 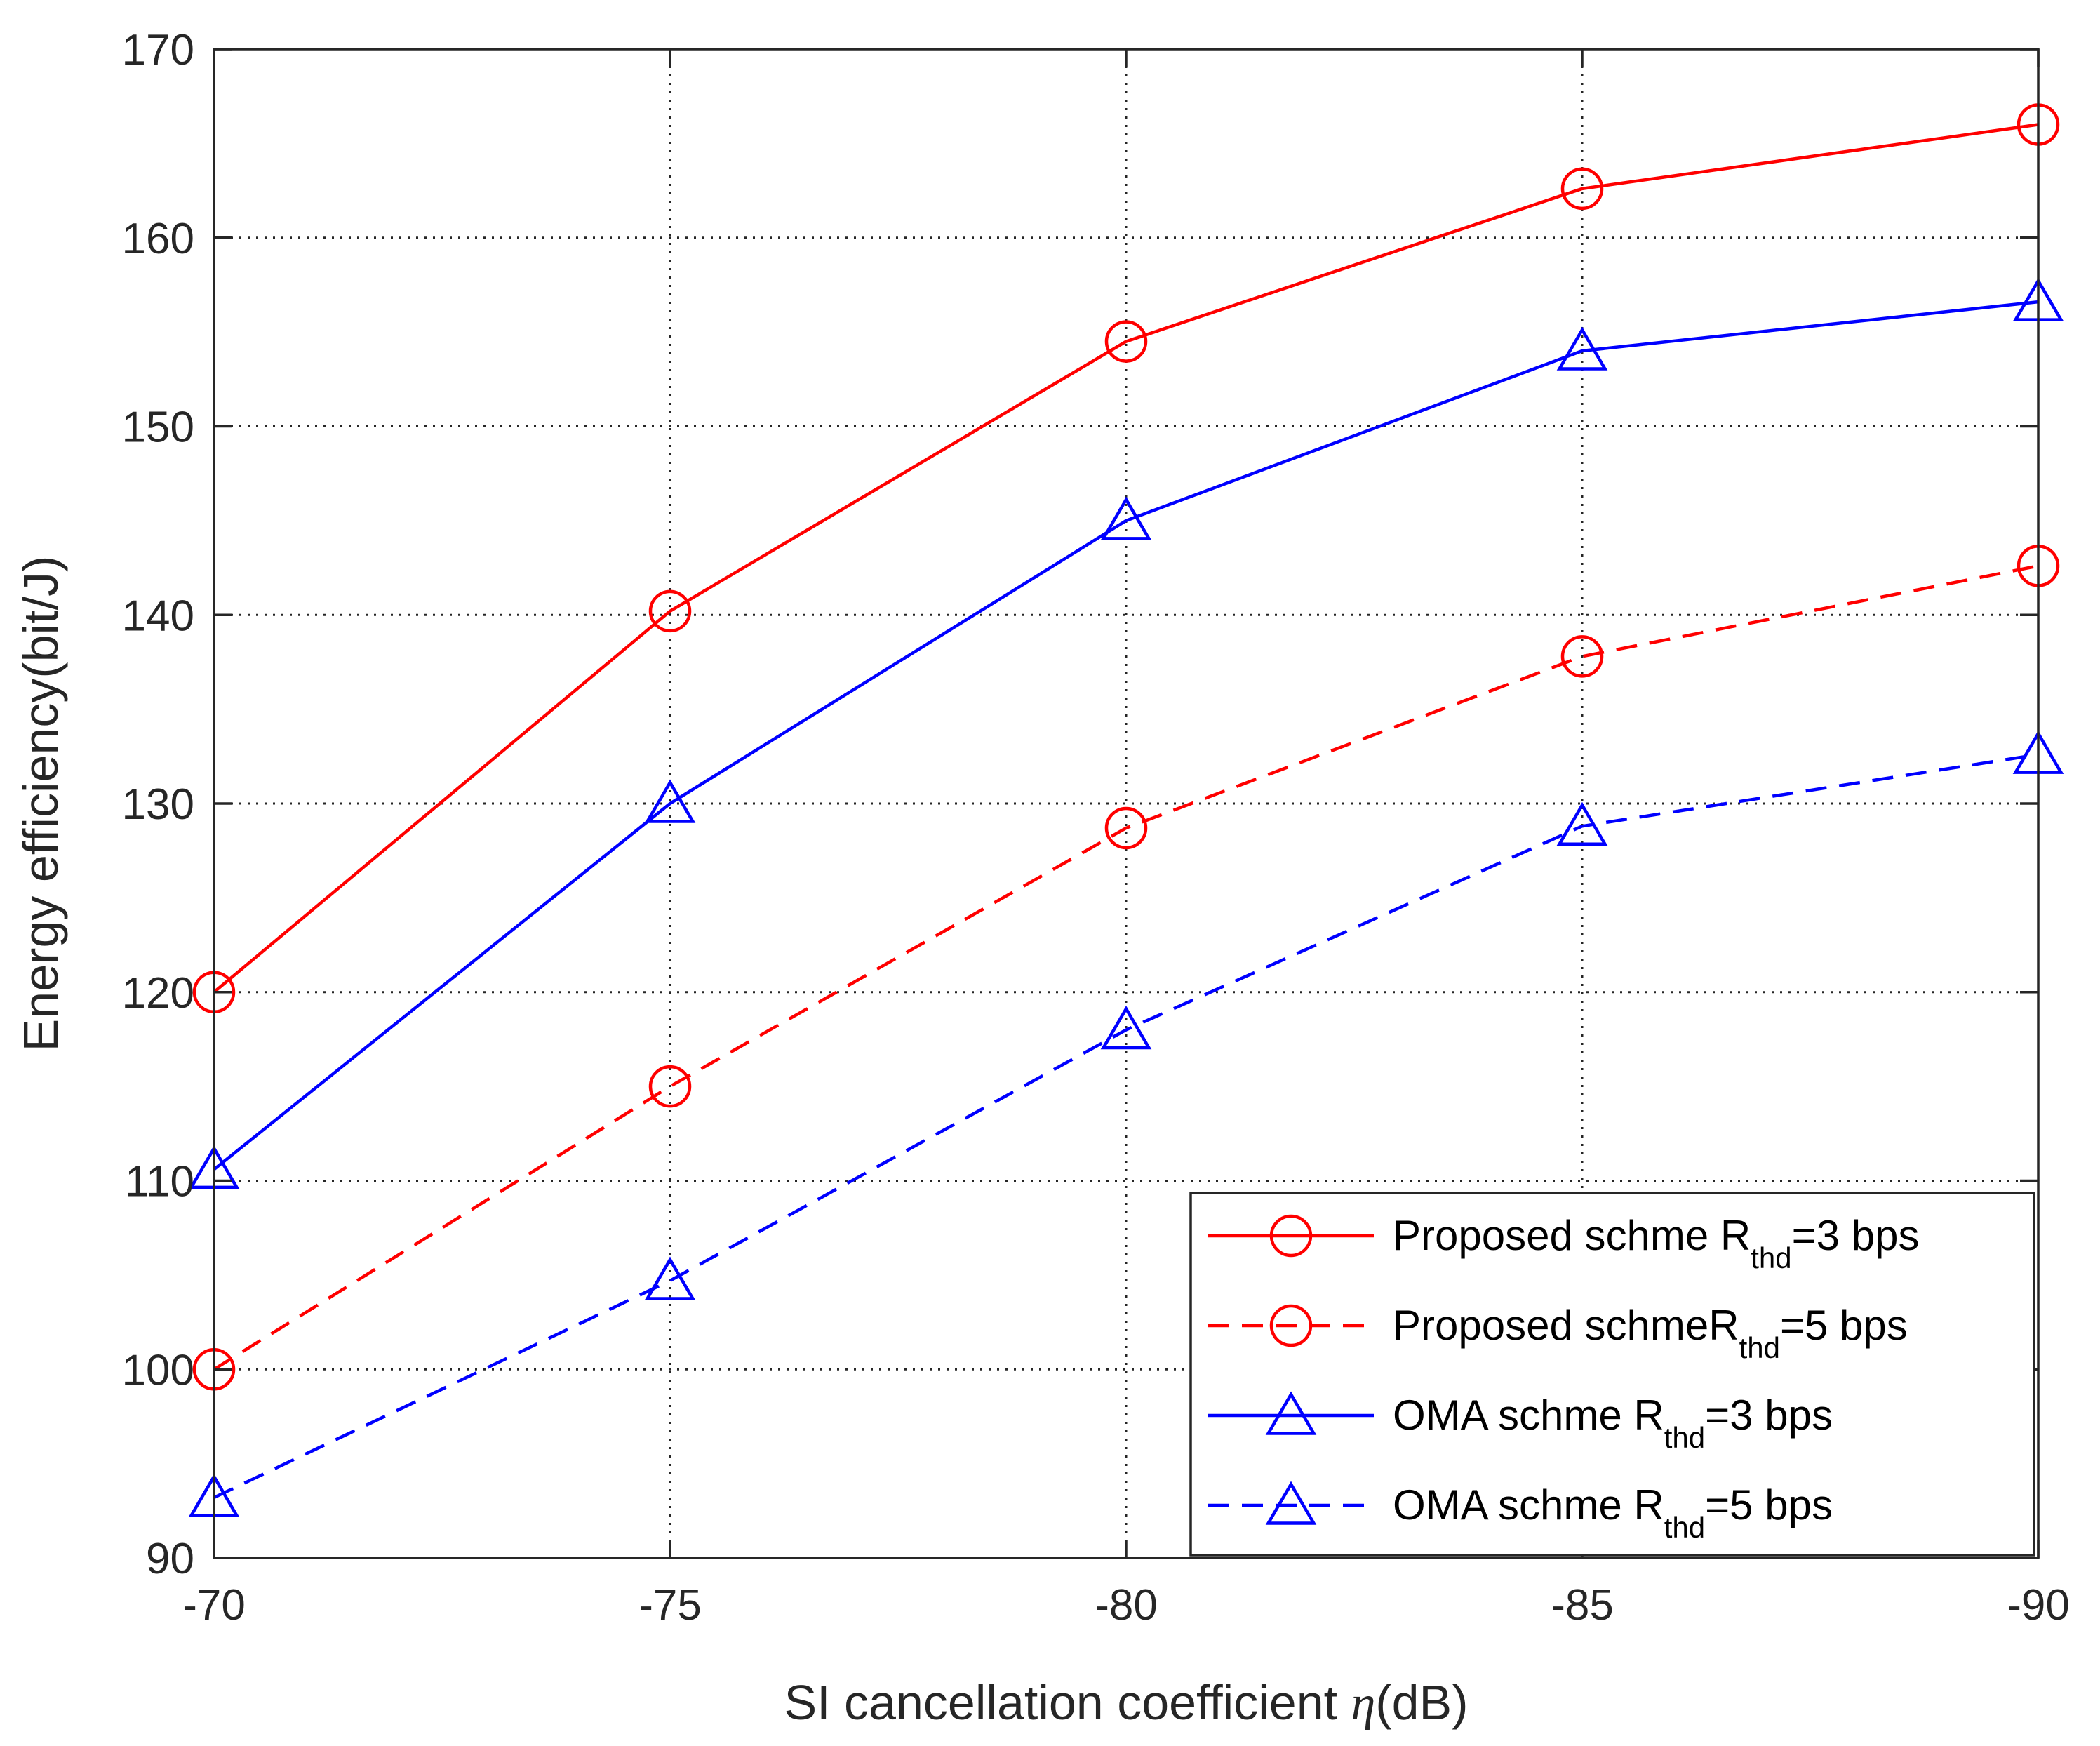 I want to click on x-tick-labels: -70 -75 -80 -85 -90, so click(x=1126, y=1606).